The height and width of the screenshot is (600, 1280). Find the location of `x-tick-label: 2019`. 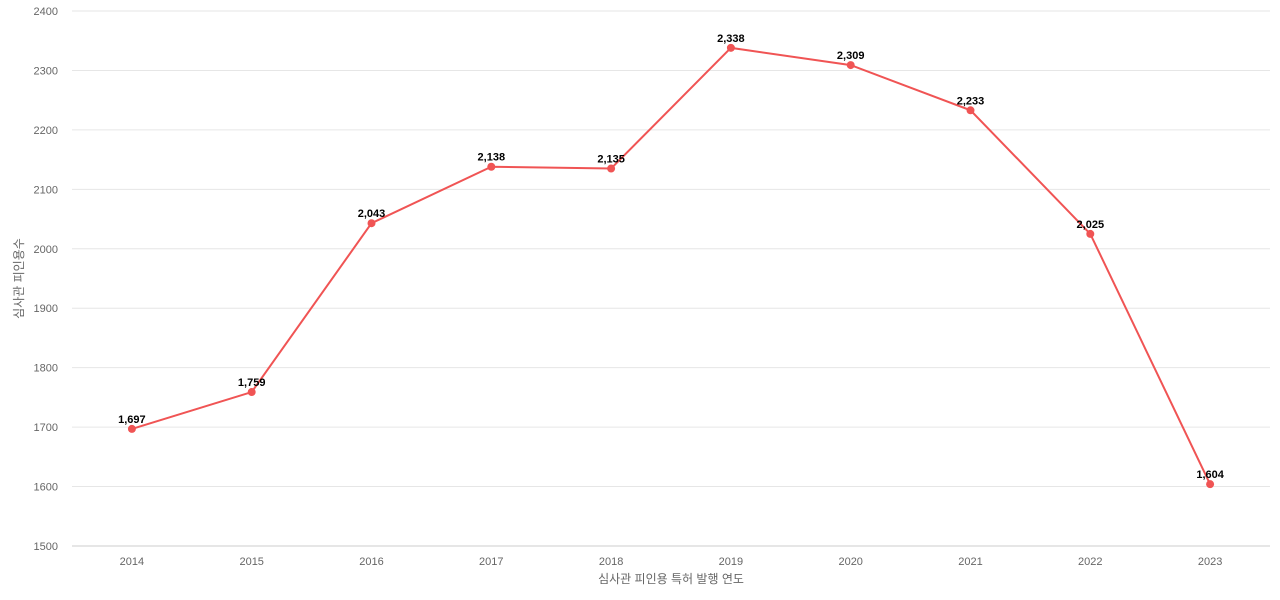

x-tick-label: 2019 is located at coordinates (731, 562).